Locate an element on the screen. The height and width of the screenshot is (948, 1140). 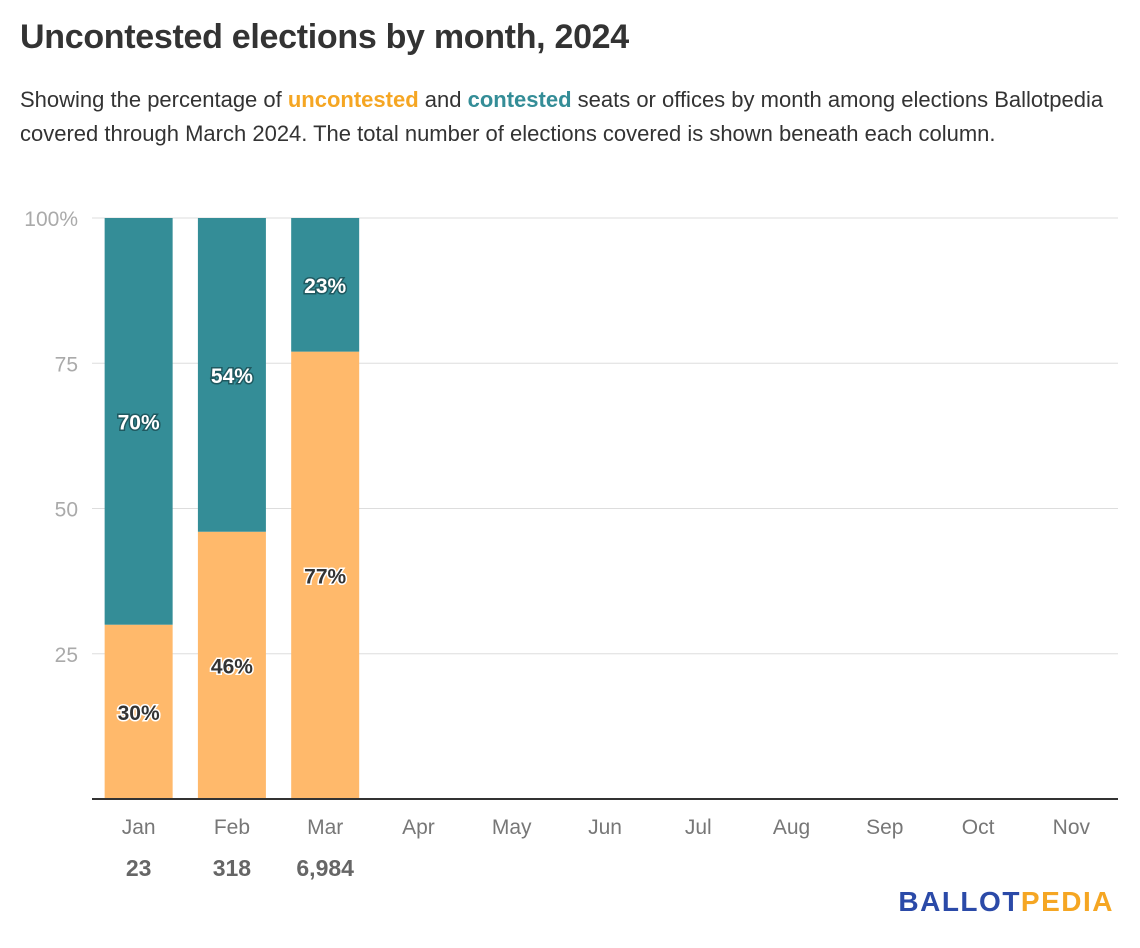
bar-label-uncontested: 30% is located at coordinates (139, 713).